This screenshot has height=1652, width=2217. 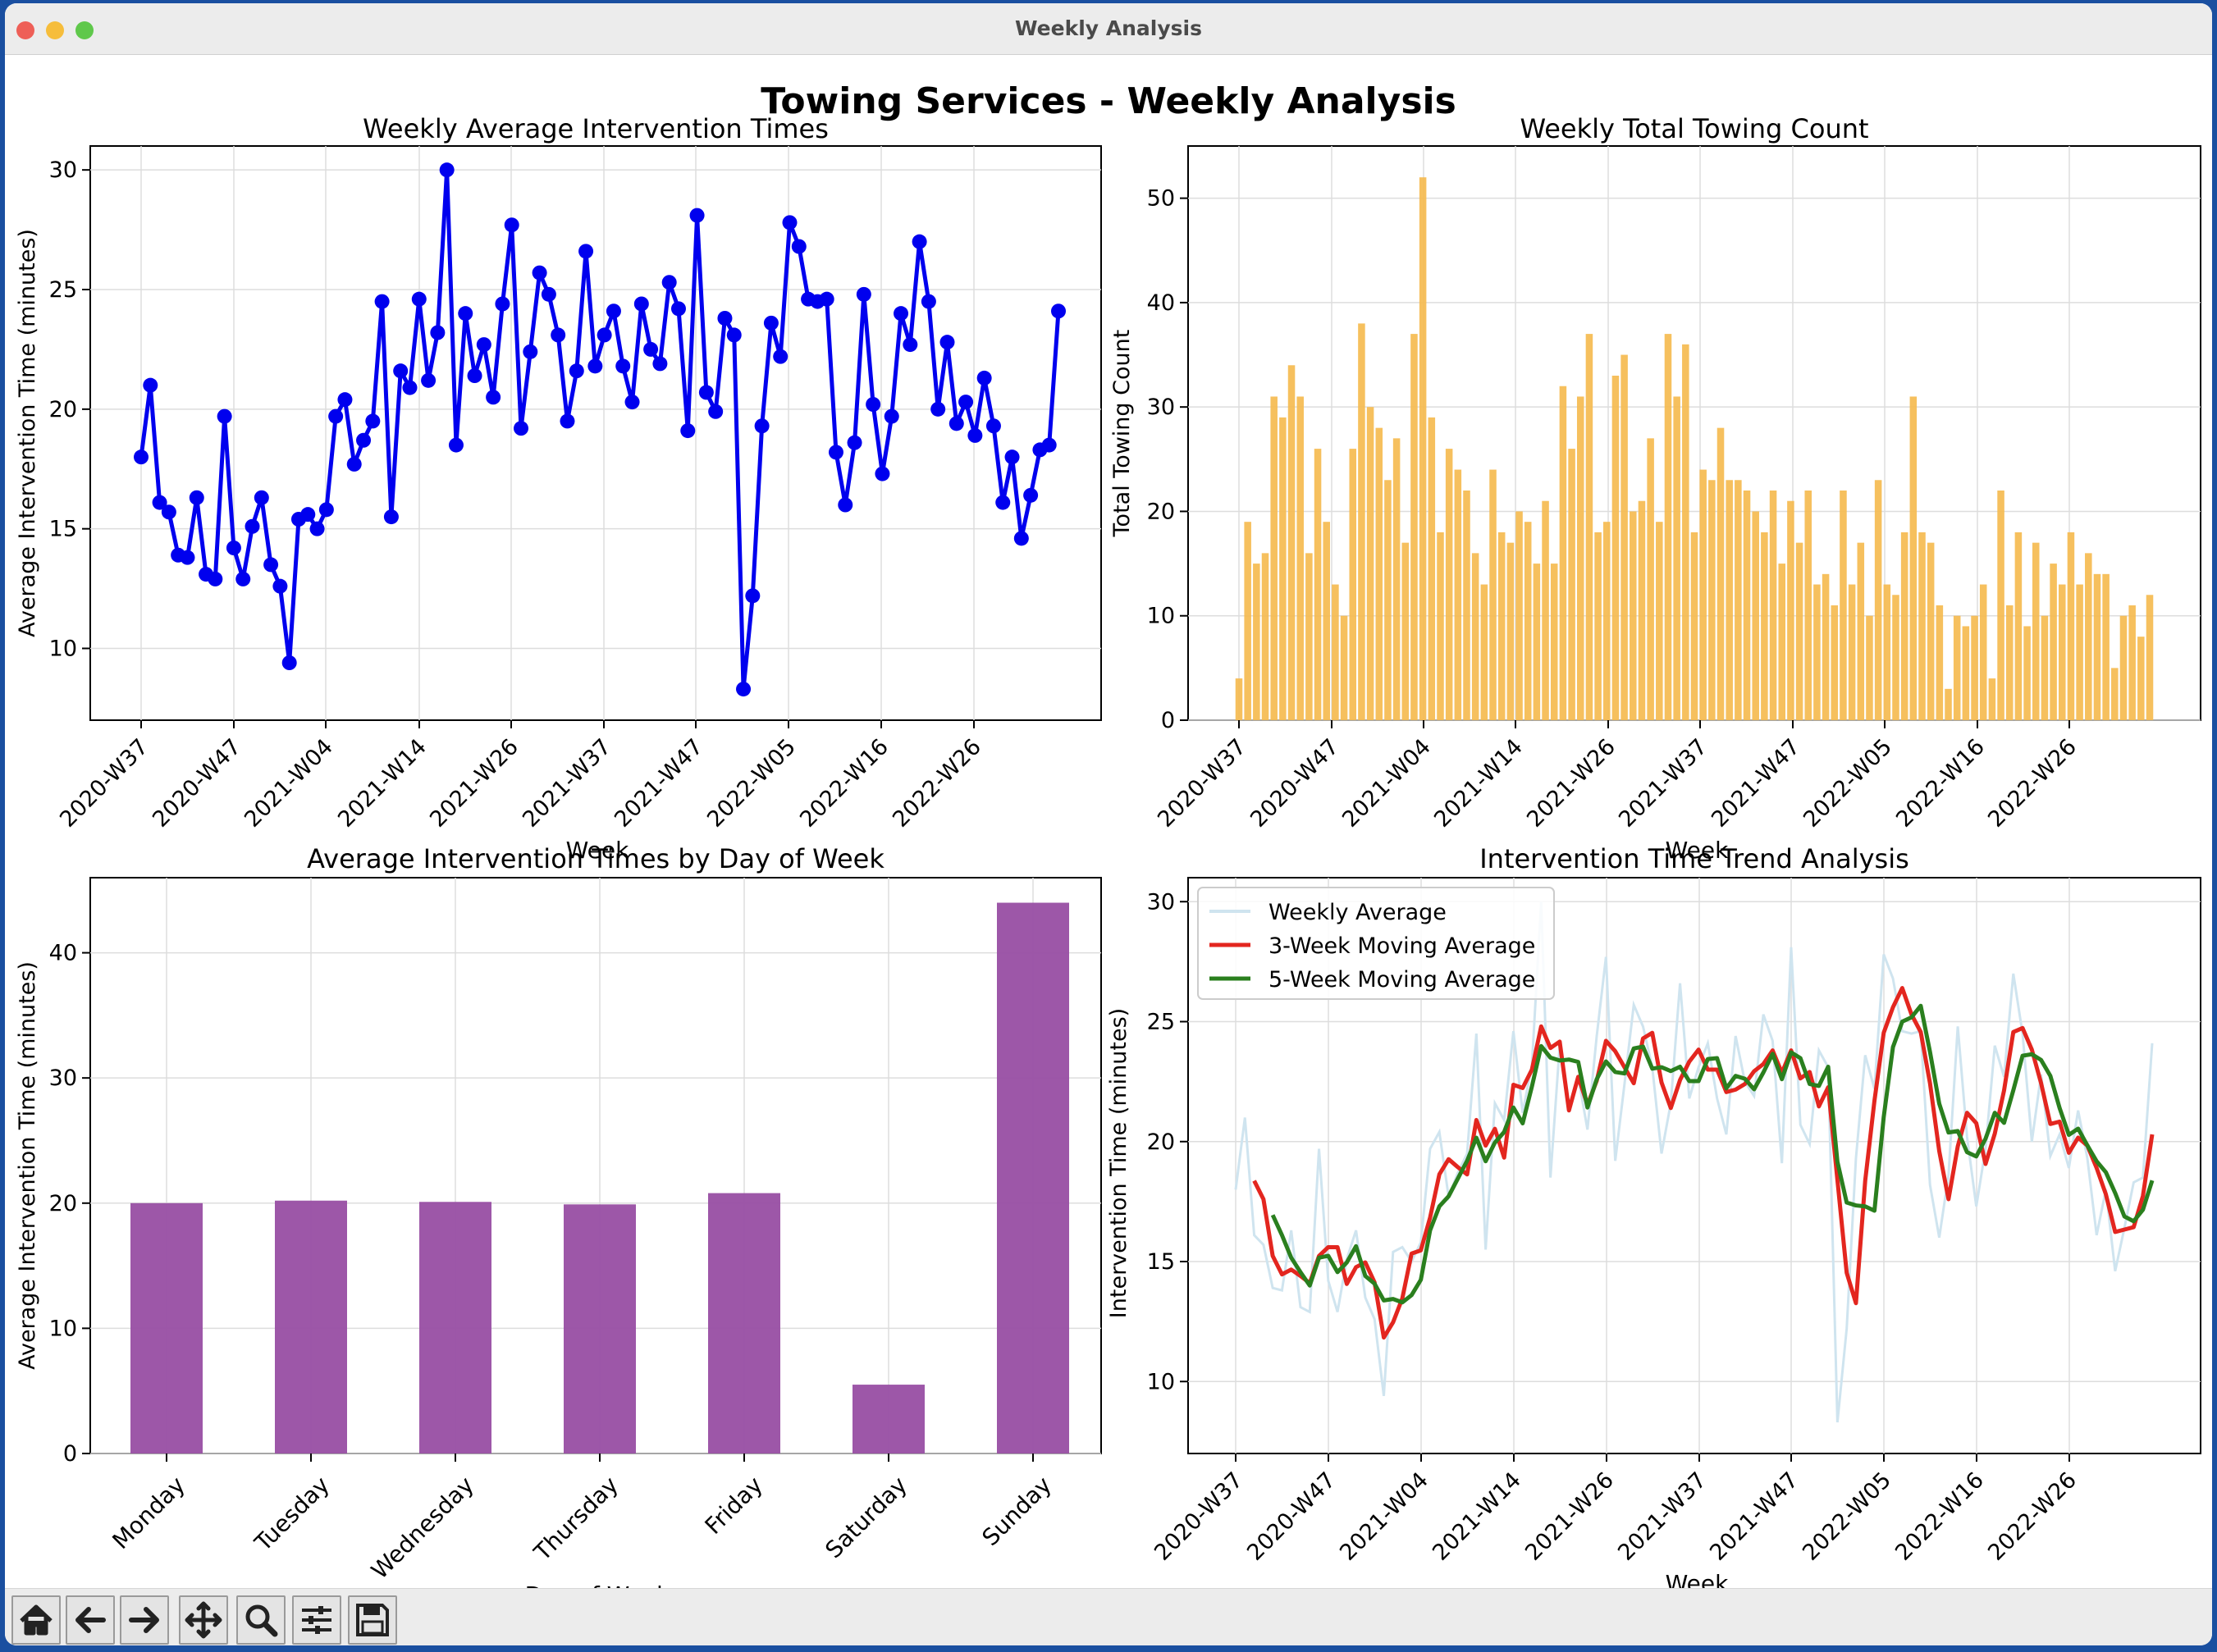 What do you see at coordinates (144, 1620) in the screenshot?
I see `forward-button` at bounding box center [144, 1620].